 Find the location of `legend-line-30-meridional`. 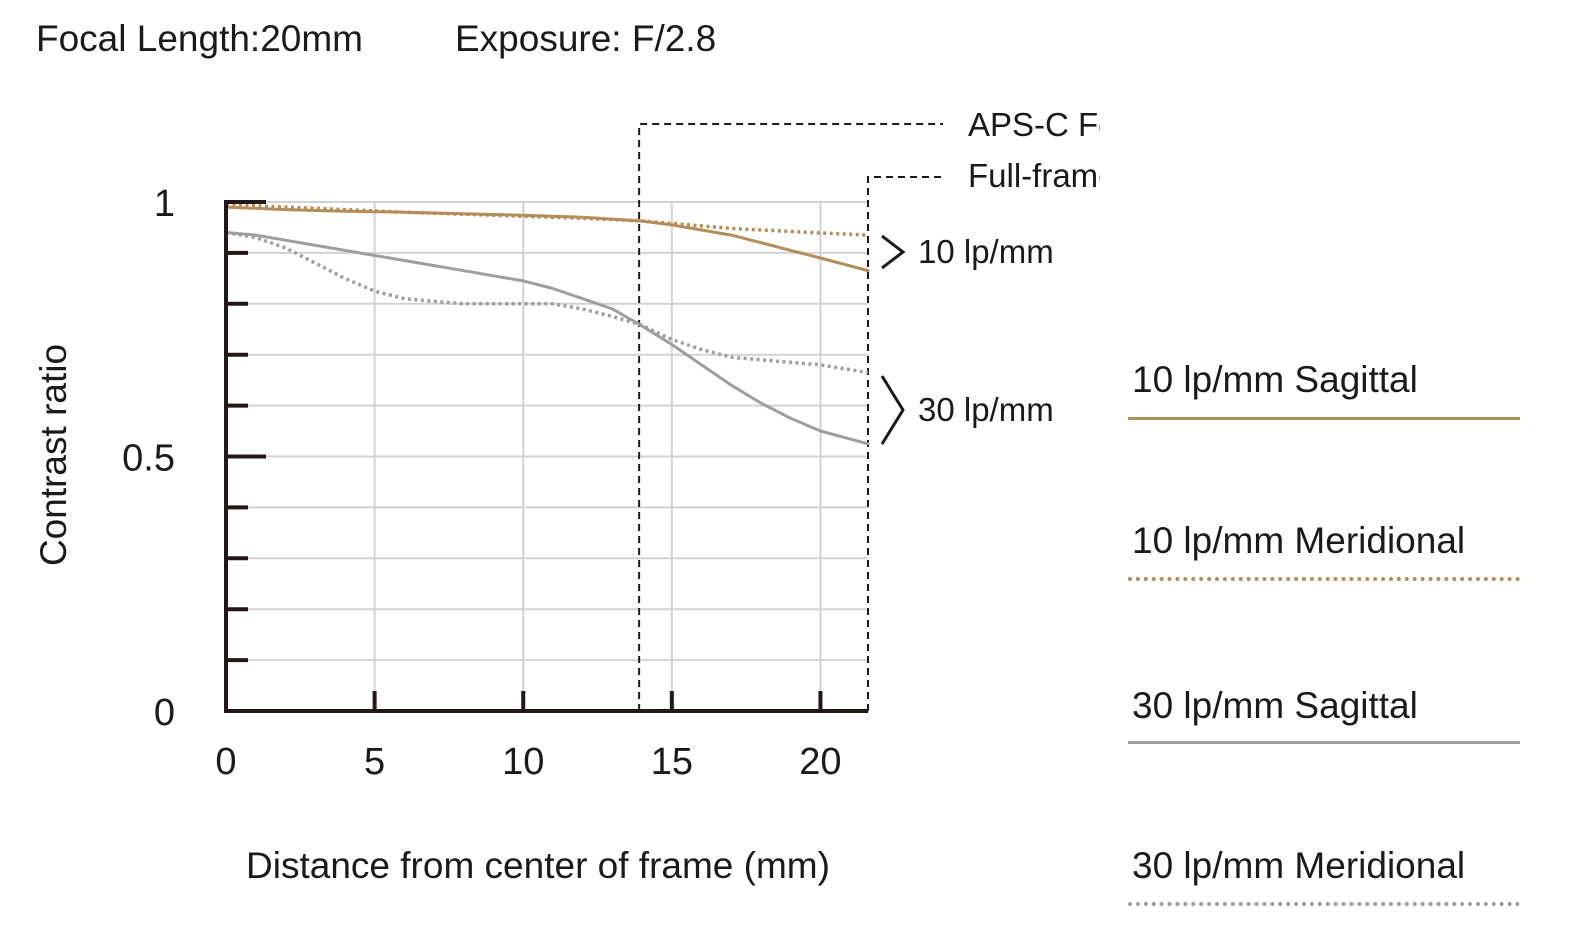

legend-line-30-meridional is located at coordinates (1324, 904).